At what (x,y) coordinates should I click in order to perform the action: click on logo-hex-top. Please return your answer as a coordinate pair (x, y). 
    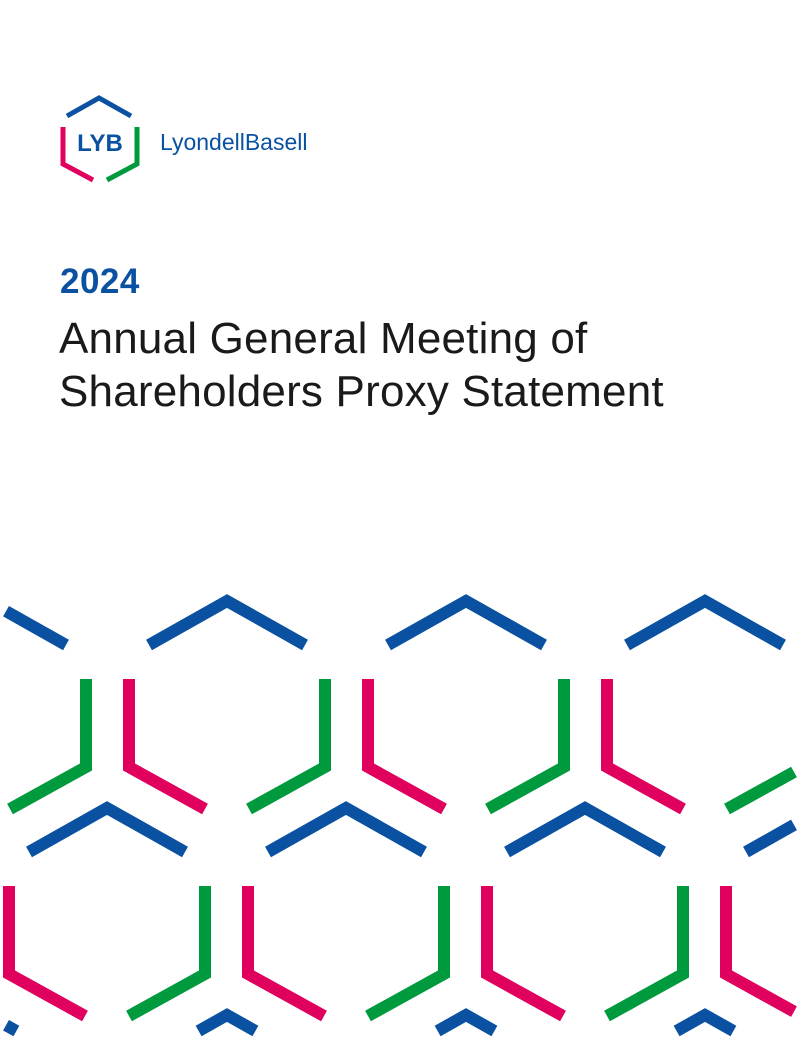
    Looking at the image, I should click on (99, 107).